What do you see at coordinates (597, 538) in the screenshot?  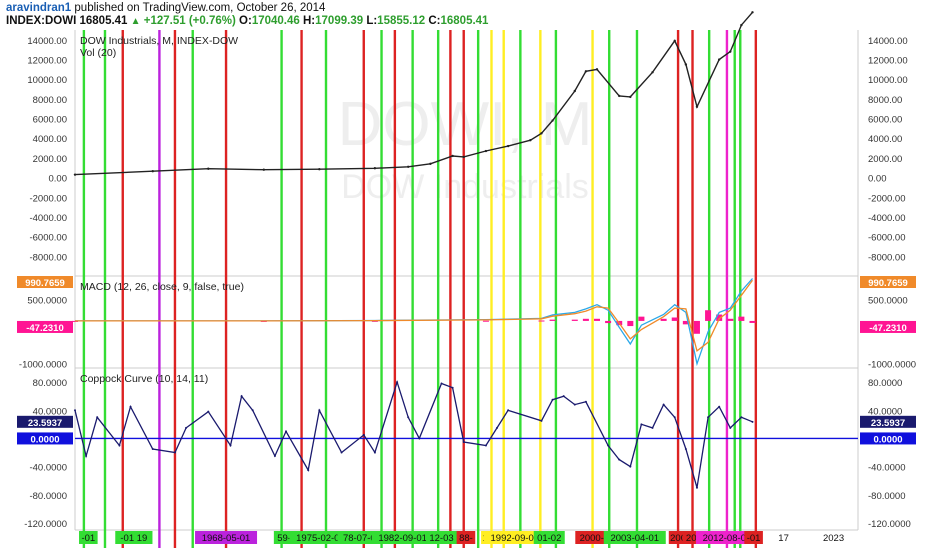 I see `time-axis-label: 2000-01` at bounding box center [597, 538].